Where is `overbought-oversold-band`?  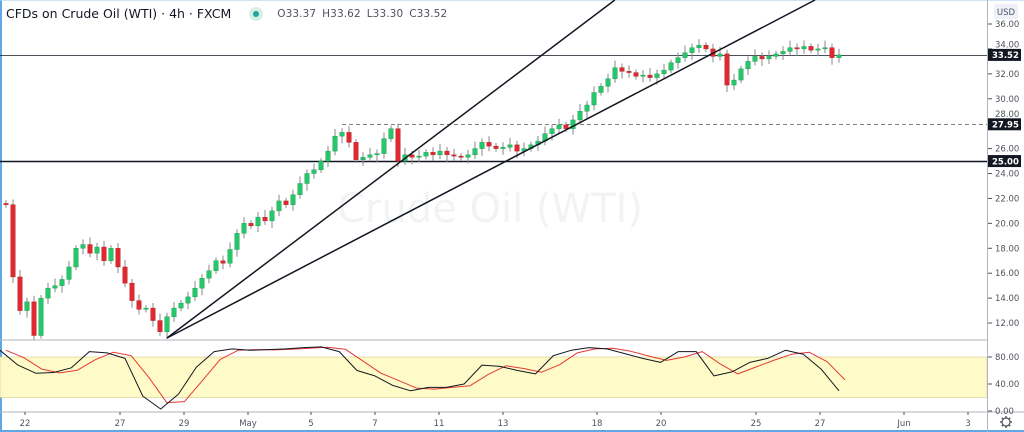
overbought-oversold-band is located at coordinates (494, 377).